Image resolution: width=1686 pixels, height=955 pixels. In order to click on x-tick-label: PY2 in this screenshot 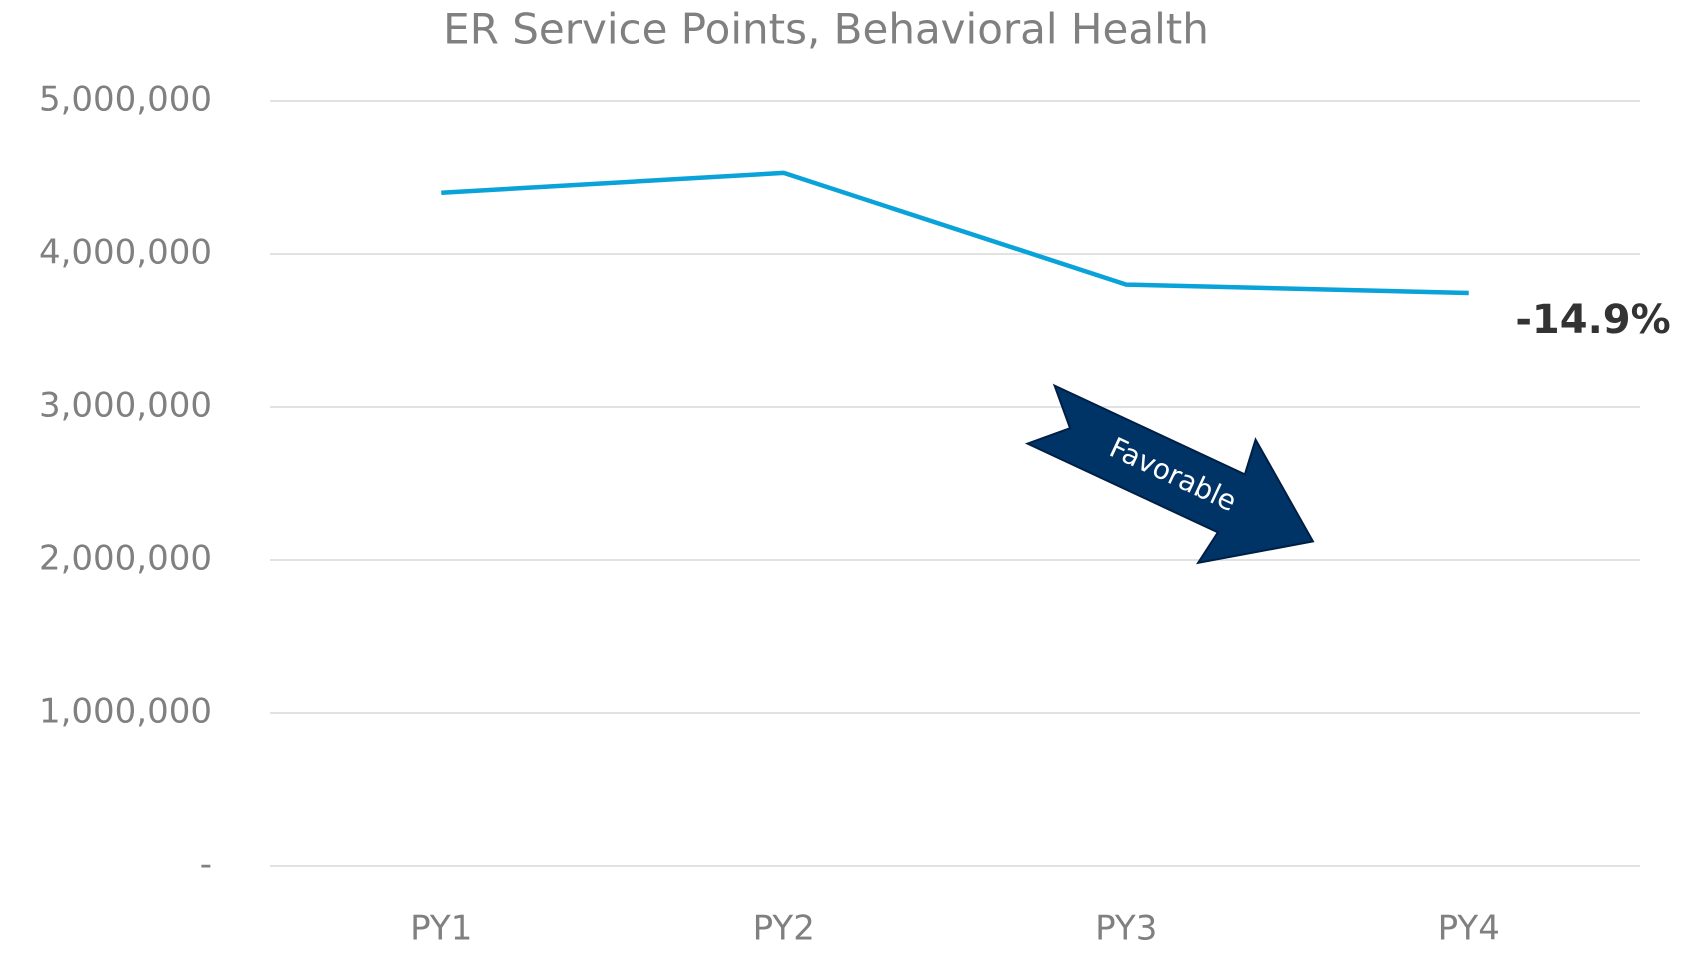, I will do `click(784, 929)`.